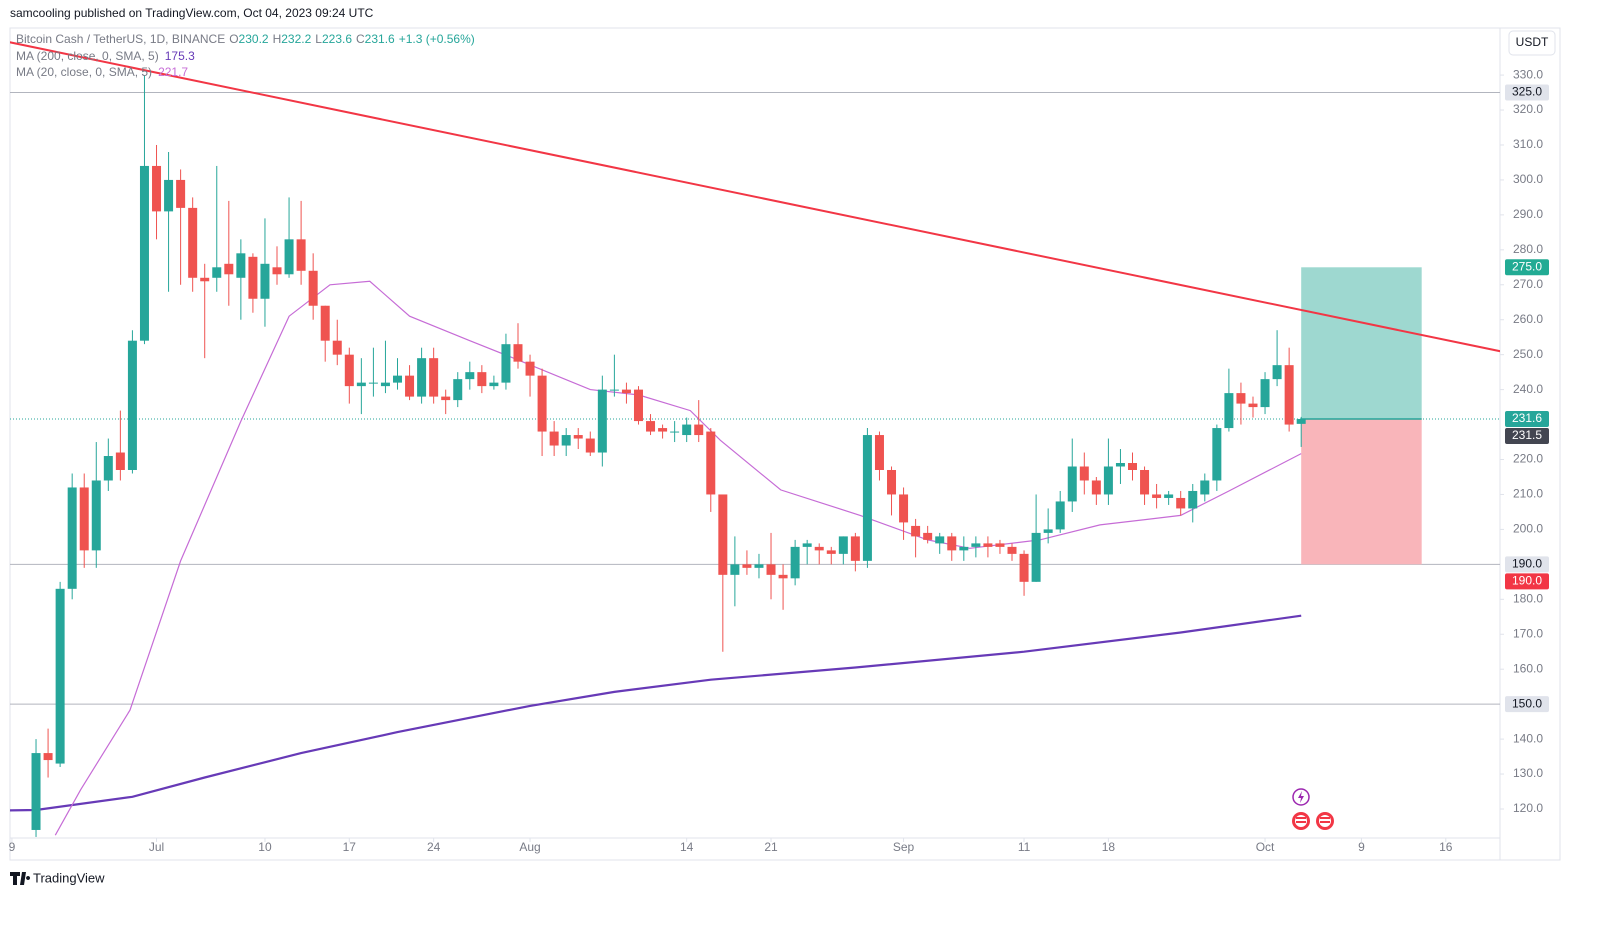  What do you see at coordinates (87, 56) in the screenshot?
I see `ma-name: MA (200, close, 0, SMA, 5)` at bounding box center [87, 56].